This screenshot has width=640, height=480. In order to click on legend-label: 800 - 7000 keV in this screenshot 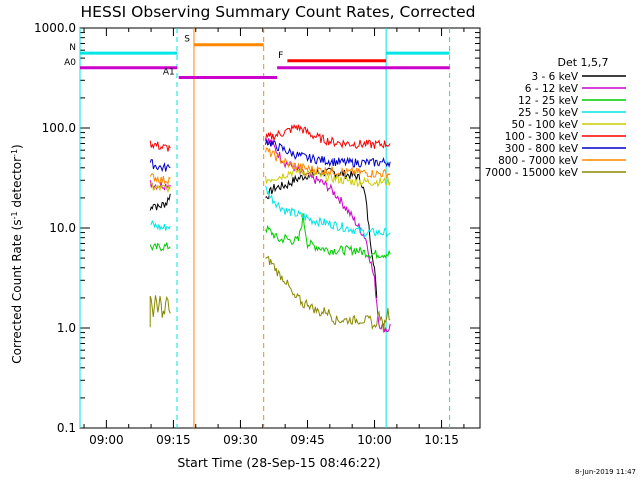, I will do `click(538, 161)`.